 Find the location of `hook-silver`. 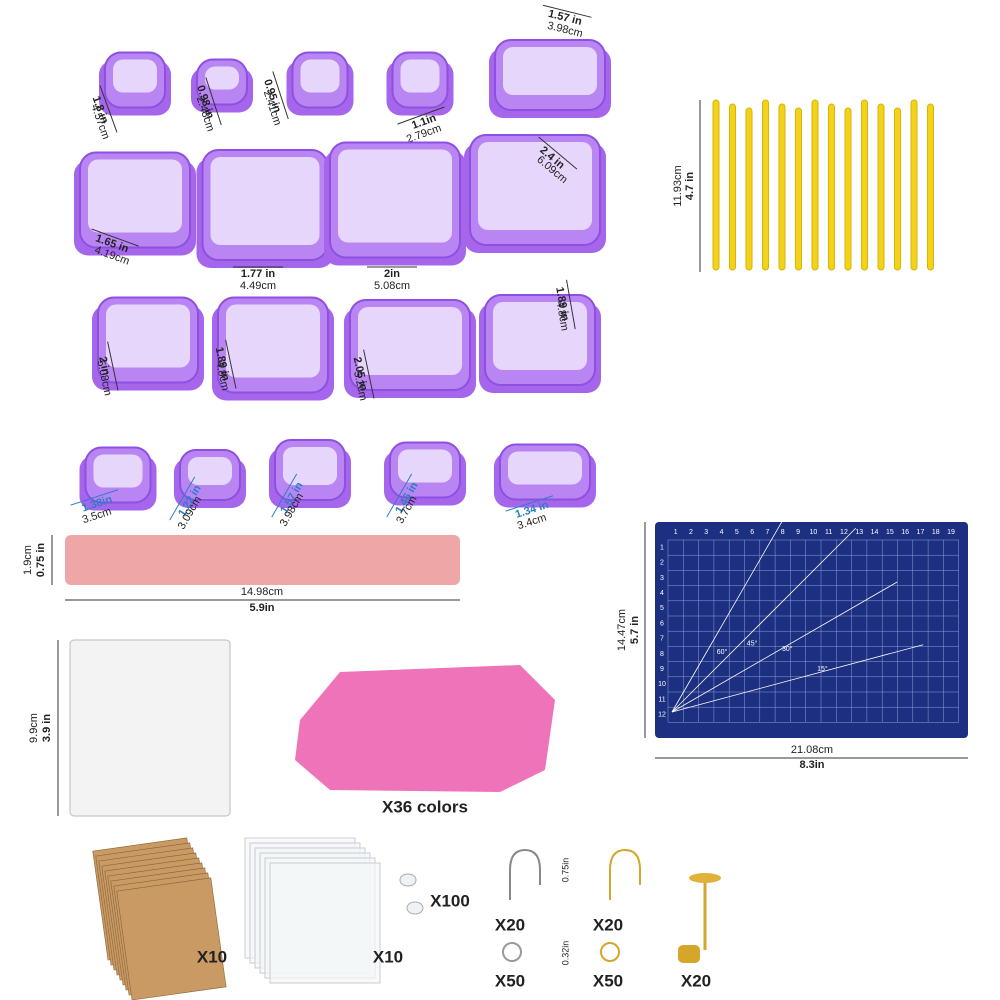

hook-silver is located at coordinates (525, 874).